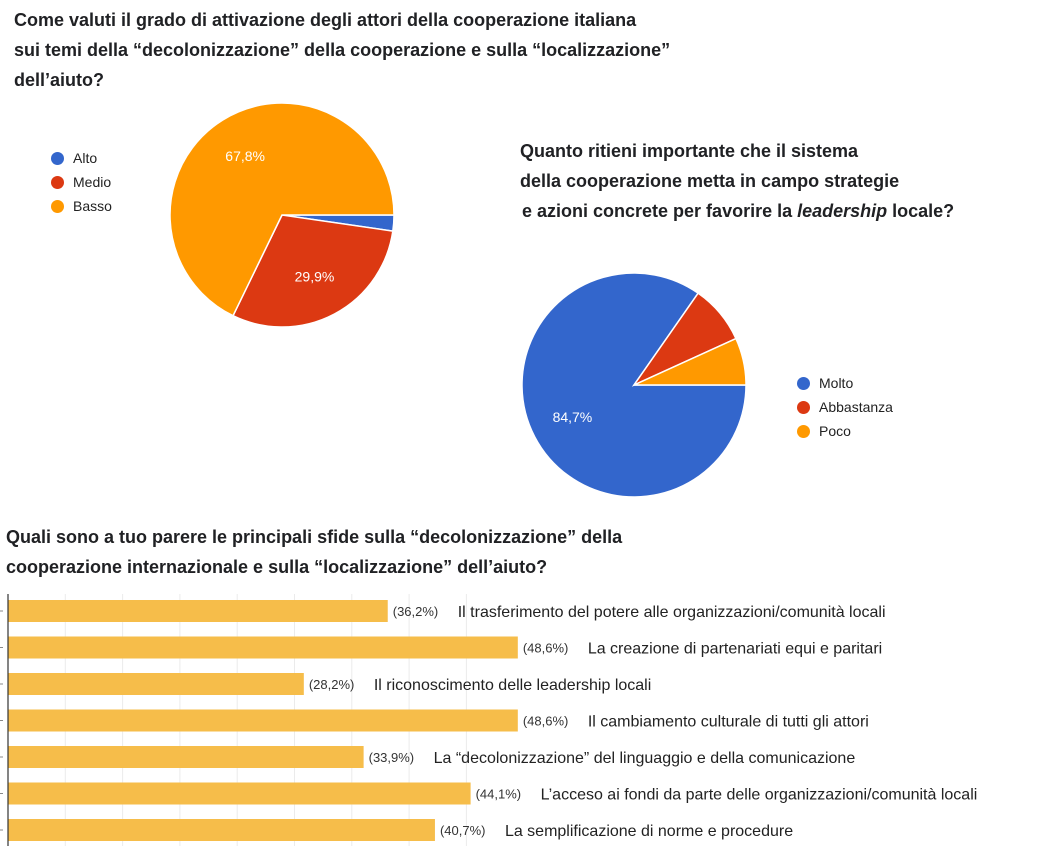  I want to click on legend-label: Basso, so click(92, 206).